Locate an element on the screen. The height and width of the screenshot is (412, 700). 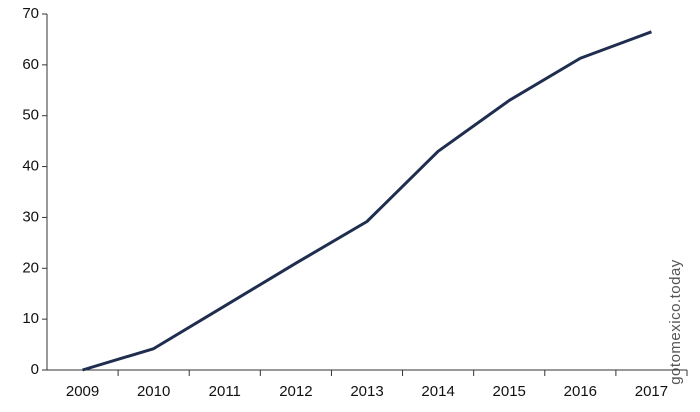
x-tick-label: 2009 is located at coordinates (82, 391).